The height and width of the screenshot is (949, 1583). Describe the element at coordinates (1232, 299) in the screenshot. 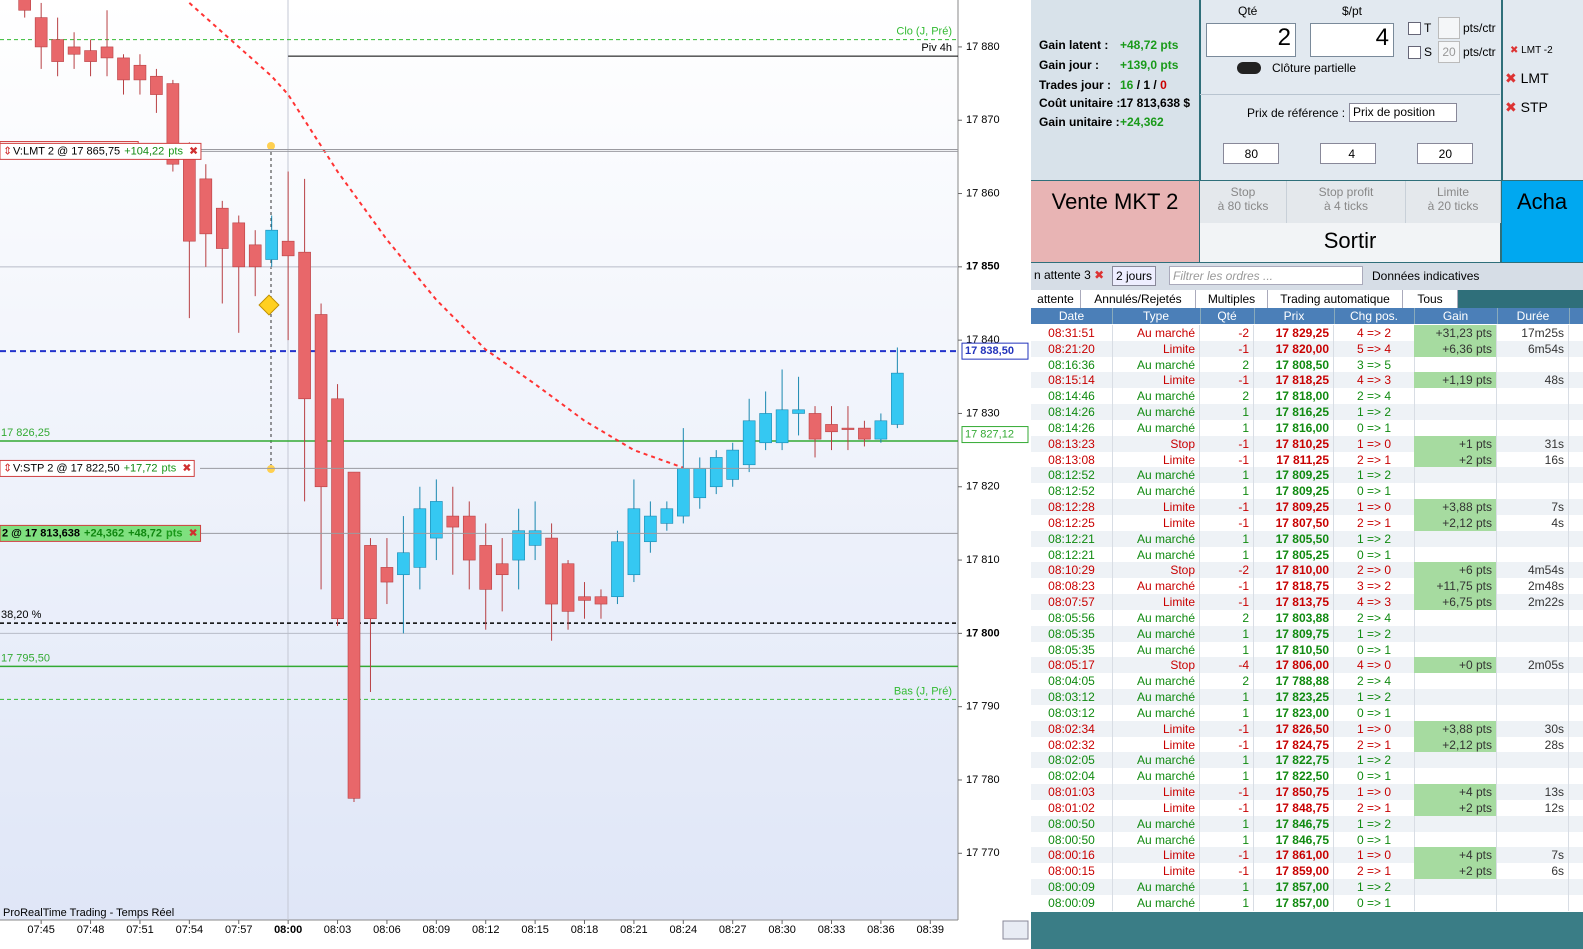

I see `tab: Multiples` at that location.